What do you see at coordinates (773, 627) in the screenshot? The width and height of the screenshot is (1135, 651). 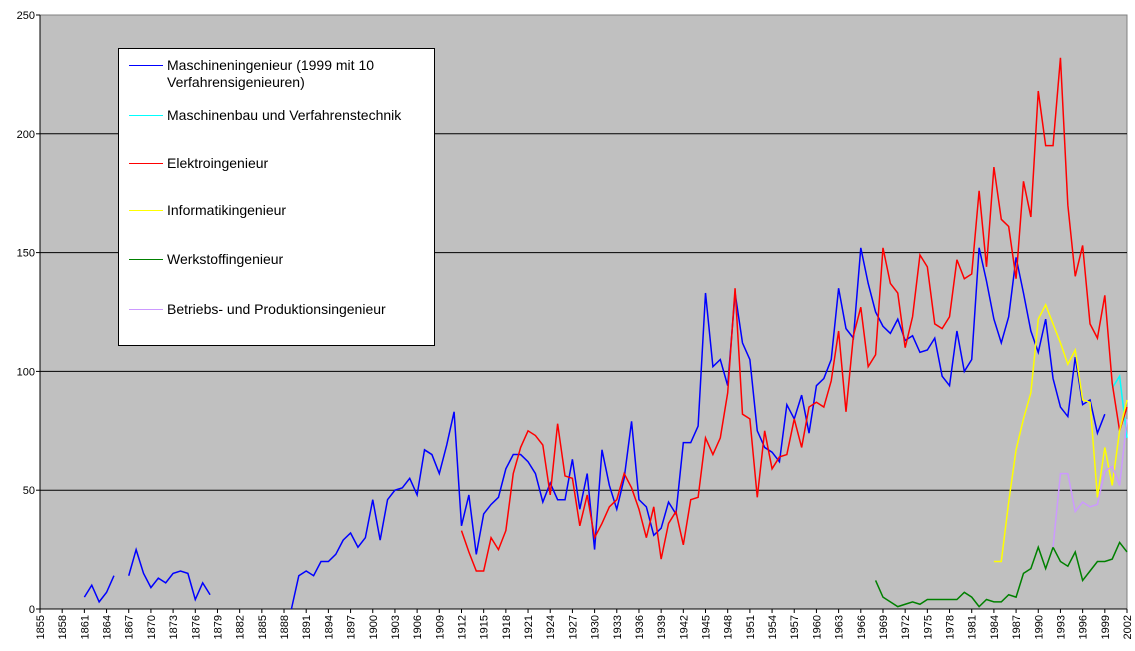 I see `x-tick-label: 1954` at bounding box center [773, 627].